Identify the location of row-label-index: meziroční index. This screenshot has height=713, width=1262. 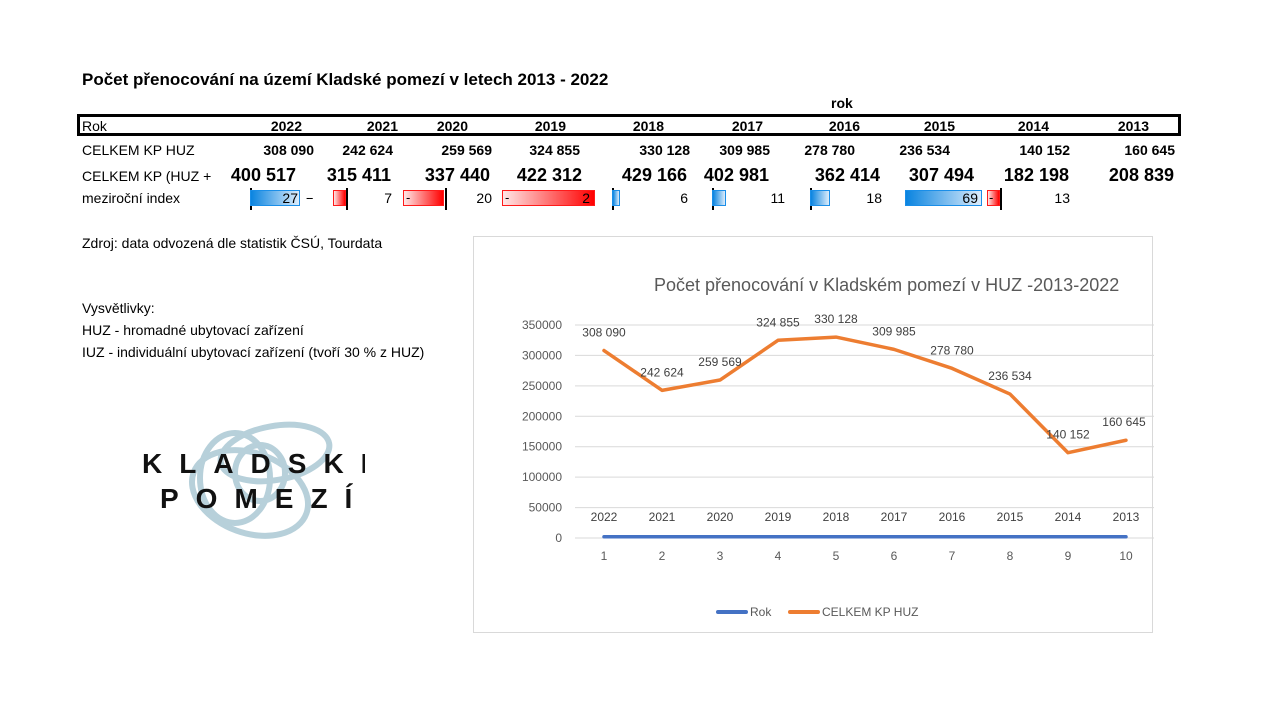
(131, 198).